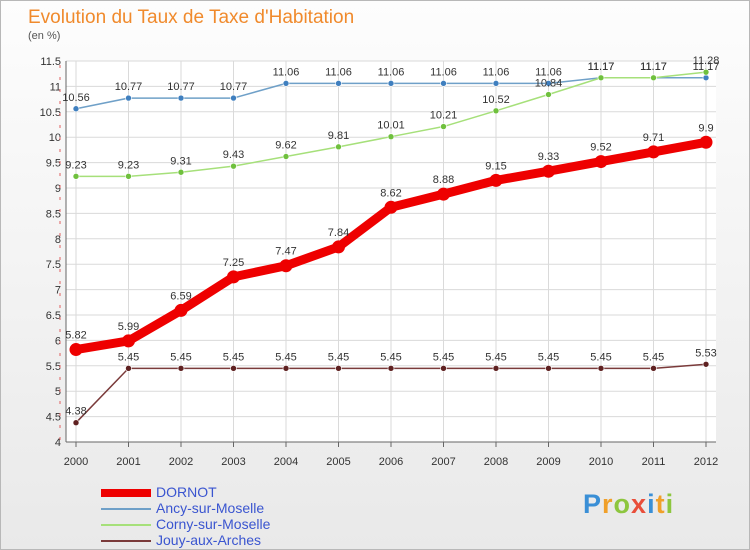 The width and height of the screenshot is (750, 550). What do you see at coordinates (210, 508) in the screenshot?
I see `legend-label: Ancy-sur-Moselle` at bounding box center [210, 508].